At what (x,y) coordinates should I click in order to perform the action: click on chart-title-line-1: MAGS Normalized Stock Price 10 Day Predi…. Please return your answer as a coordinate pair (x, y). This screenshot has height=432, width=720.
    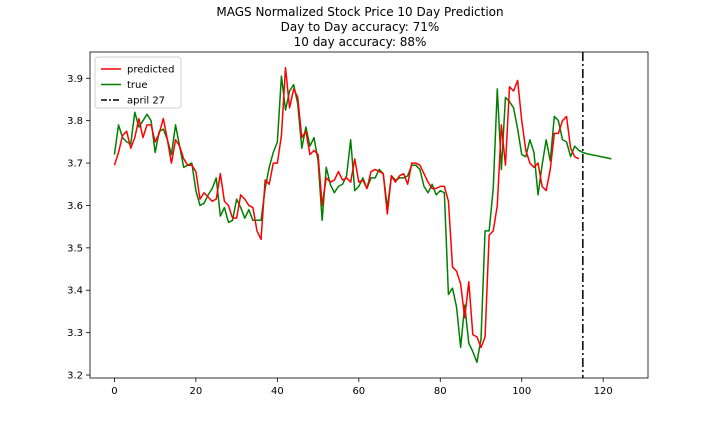
    Looking at the image, I should click on (360, 12).